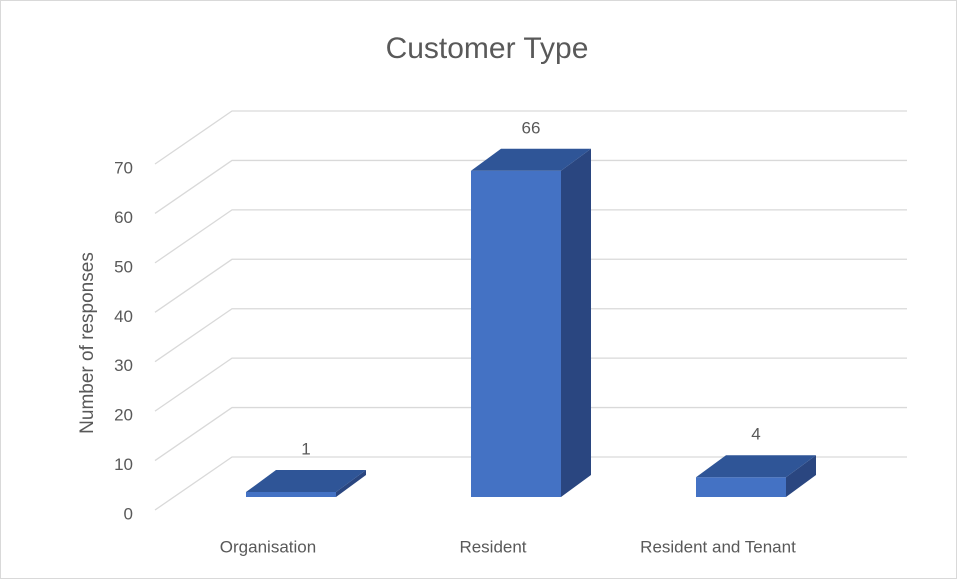  I want to click on y-tick-label: 10, so click(123, 464).